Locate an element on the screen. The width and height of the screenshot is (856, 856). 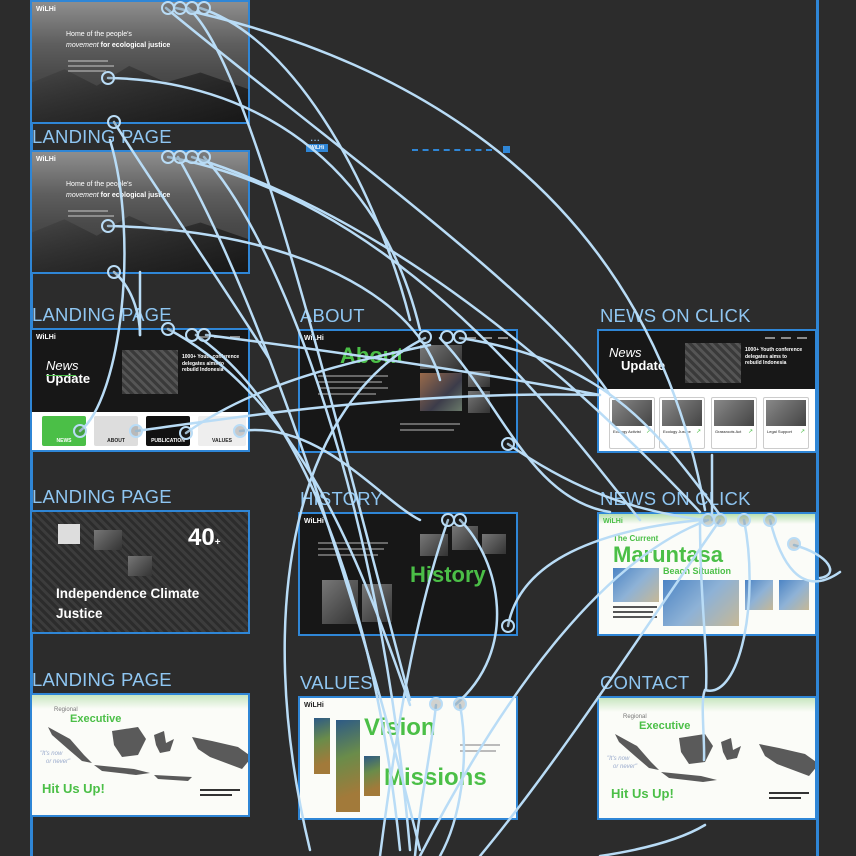
quote-line2: or never" is located at coordinates (58, 762).